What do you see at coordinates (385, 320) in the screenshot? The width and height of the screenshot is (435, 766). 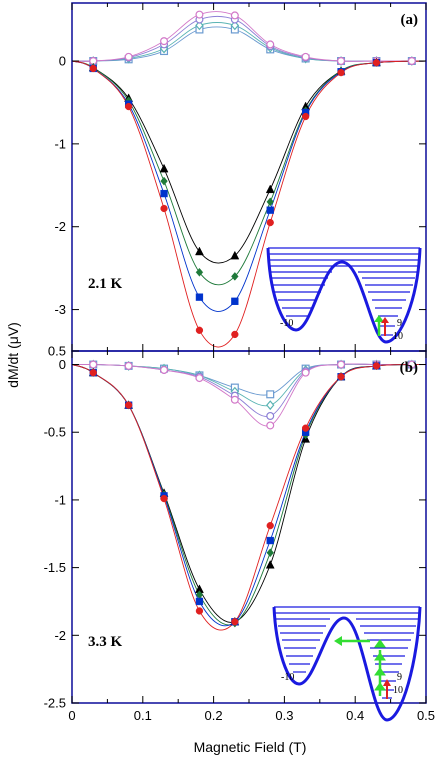 I see `inset-a-red-arrowhead` at bounding box center [385, 320].